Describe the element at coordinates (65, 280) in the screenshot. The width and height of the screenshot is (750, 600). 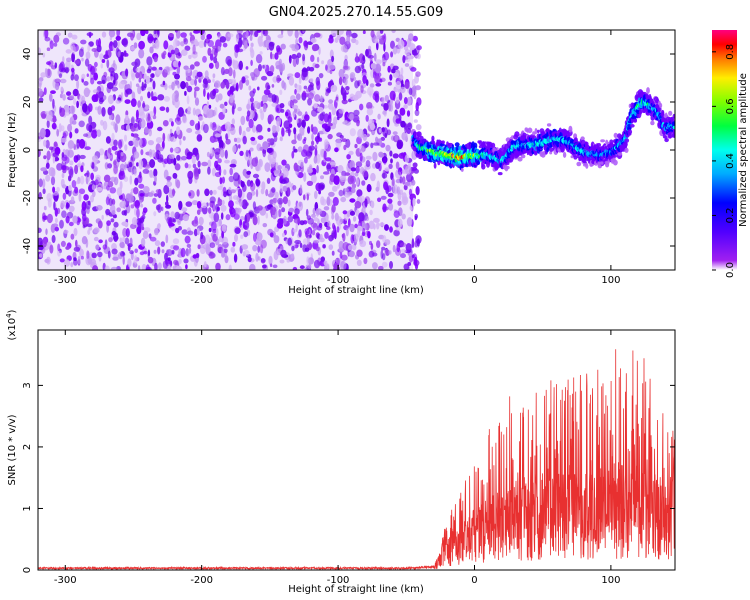
I see `x-tick-label: -300` at that location.